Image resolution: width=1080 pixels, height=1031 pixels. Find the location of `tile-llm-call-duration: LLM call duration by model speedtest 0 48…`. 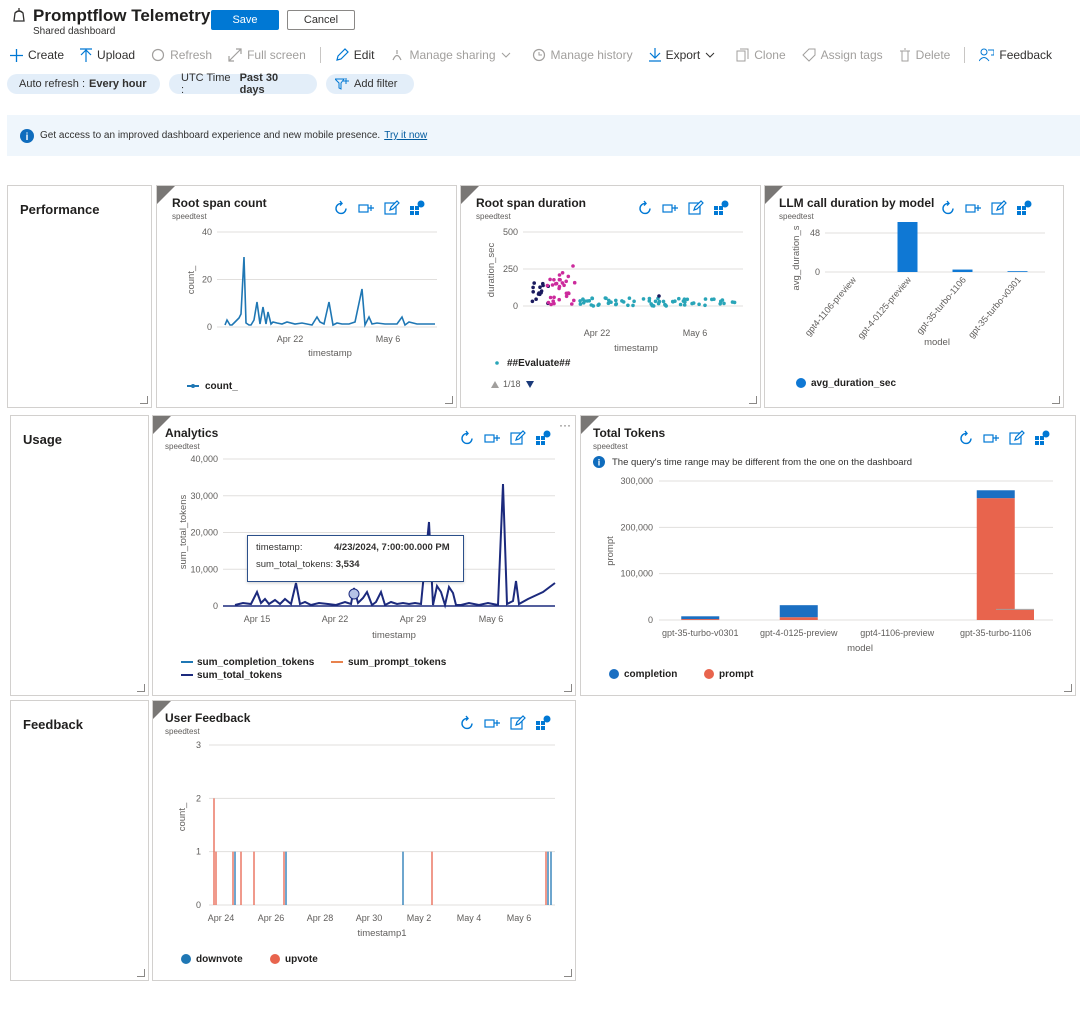

tile-llm-call-duration: LLM call duration by model speedtest 0 48… is located at coordinates (914, 296).